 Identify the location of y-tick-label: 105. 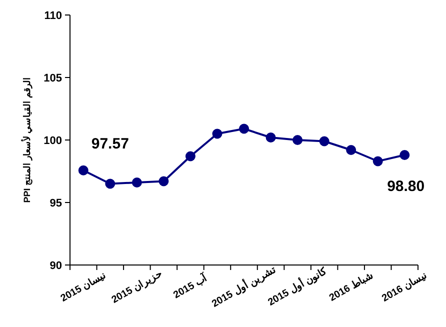
(53, 78).